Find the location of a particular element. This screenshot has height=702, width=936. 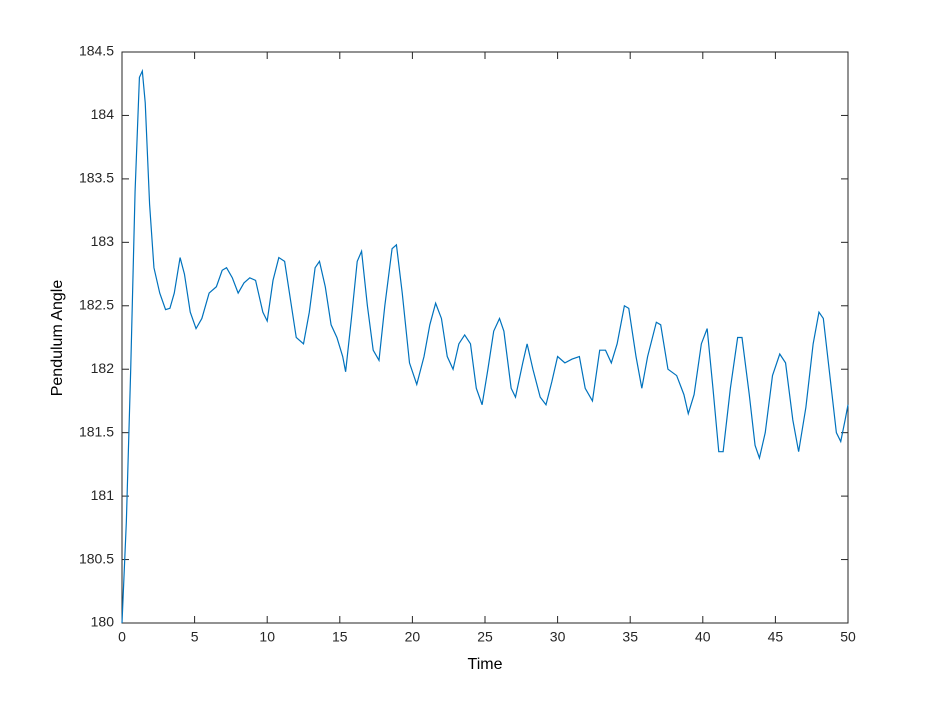

x-tick-label: 25 is located at coordinates (485, 637).